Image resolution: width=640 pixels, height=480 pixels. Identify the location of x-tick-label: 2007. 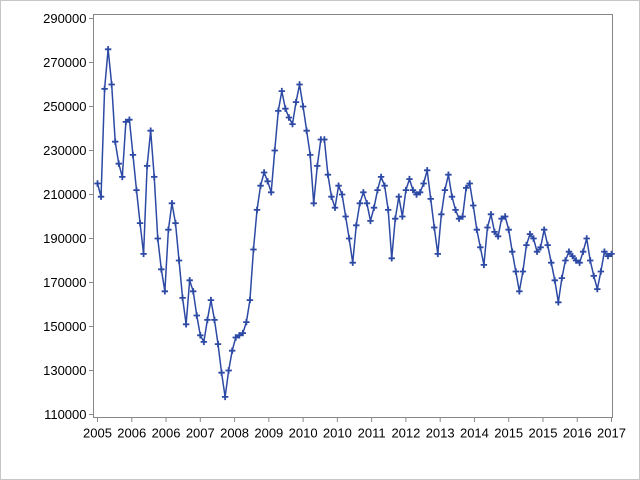
(200, 433).